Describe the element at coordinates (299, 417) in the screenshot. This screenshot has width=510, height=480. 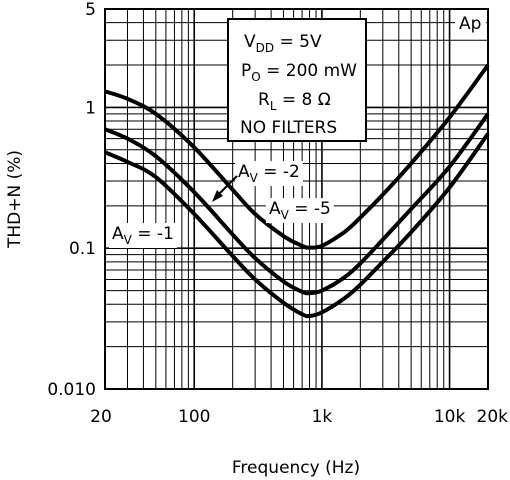
I see `x-tick-labels: 20 100 1k 10k 20k` at that location.